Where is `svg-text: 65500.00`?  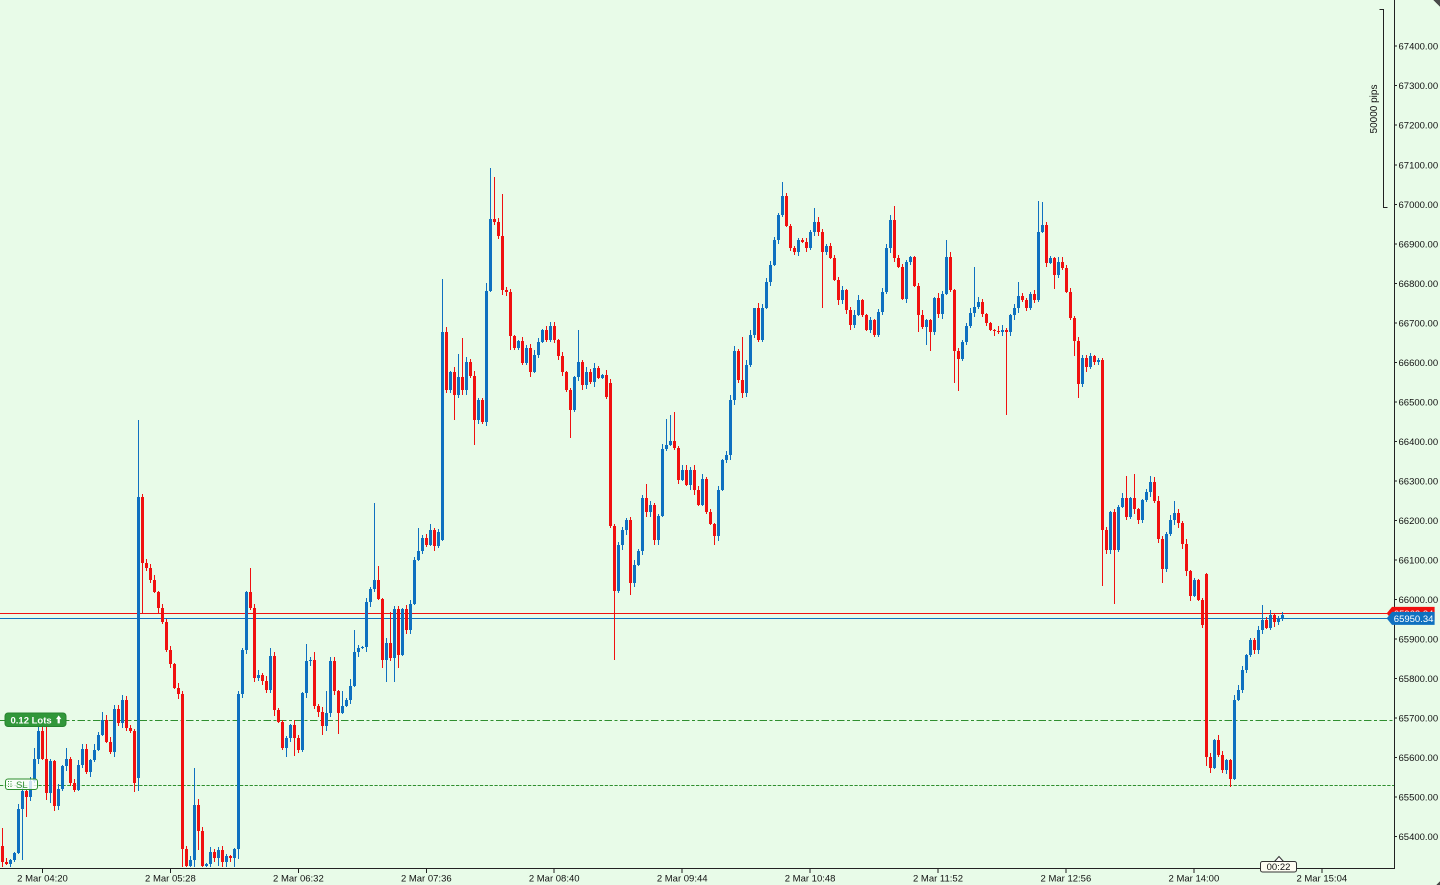
svg-text: 65500.00 is located at coordinates (1419, 798).